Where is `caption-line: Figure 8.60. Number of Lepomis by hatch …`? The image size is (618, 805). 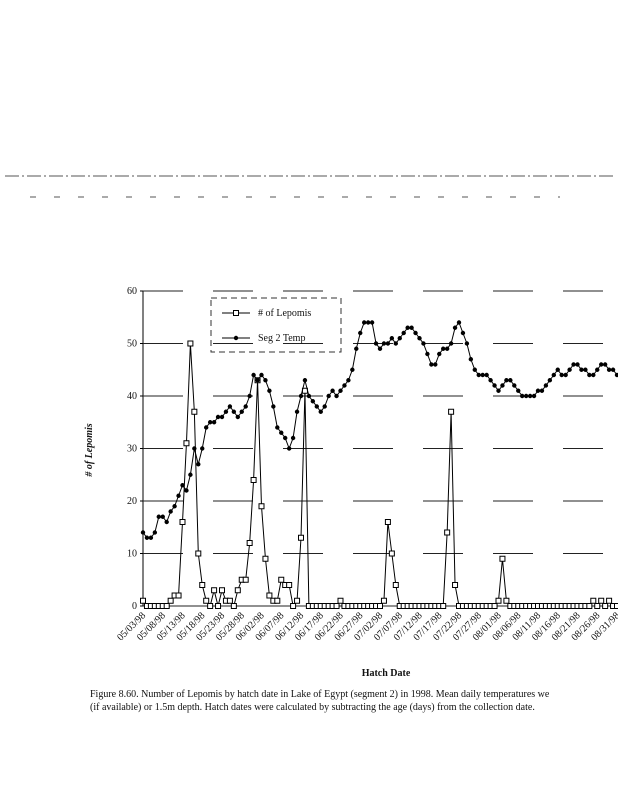 caption-line: Figure 8.60. Number of Lepomis by hatch … is located at coordinates (320, 694).